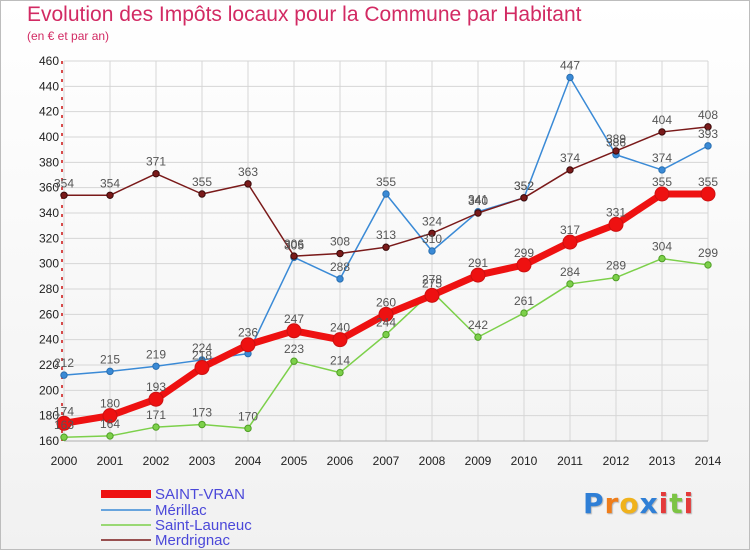 This screenshot has width=750, height=550. Describe the element at coordinates (649, 503) in the screenshot. I see `logo-letter: x` at that location.